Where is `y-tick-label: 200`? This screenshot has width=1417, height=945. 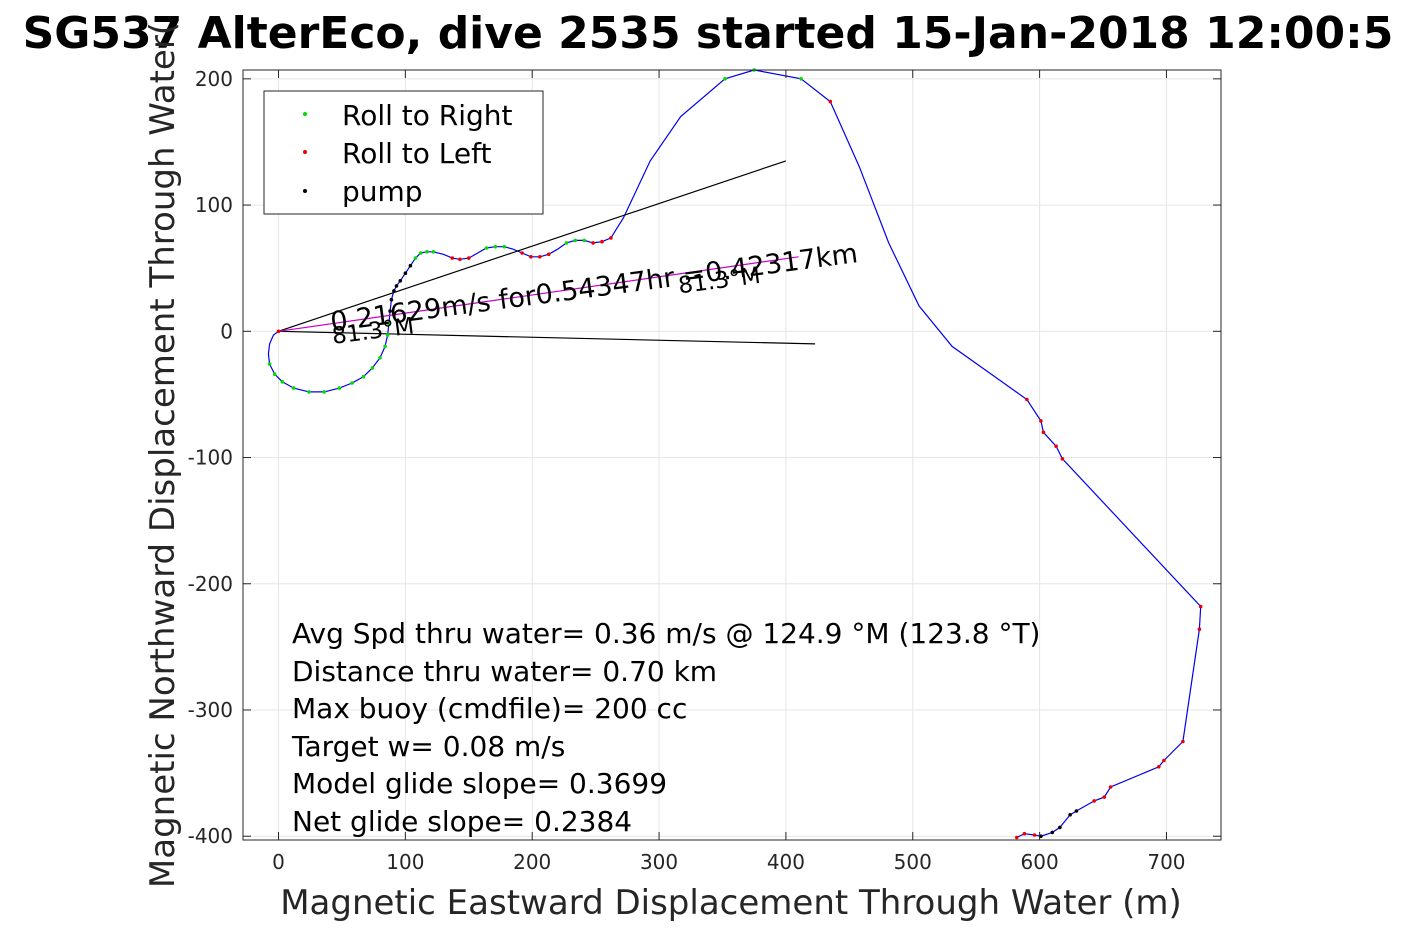
y-tick-label: 200 is located at coordinates (214, 79).